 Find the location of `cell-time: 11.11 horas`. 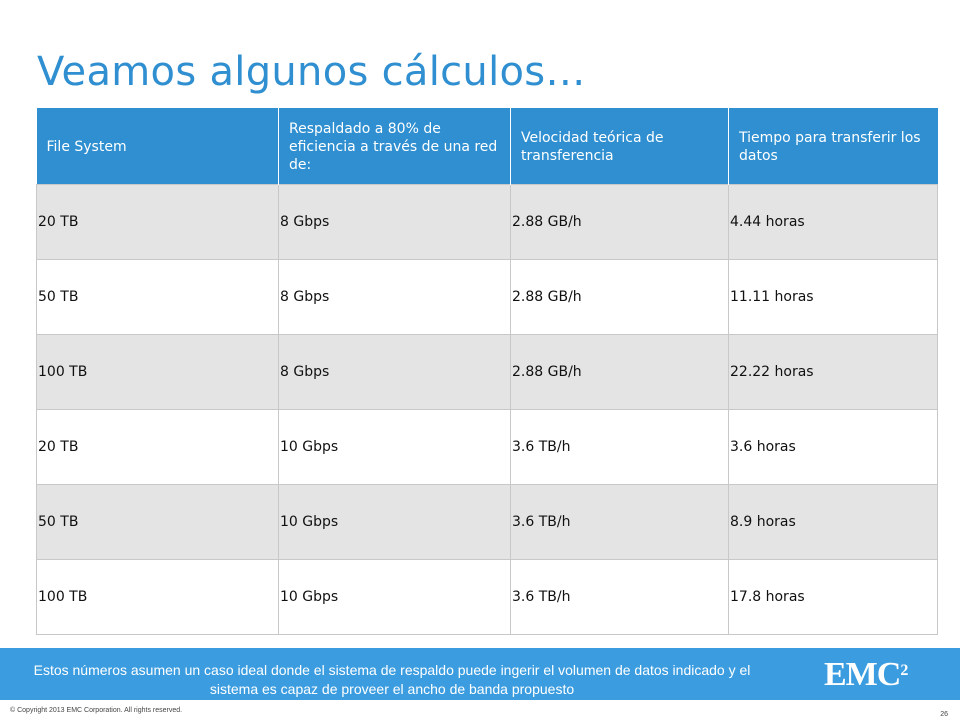

cell-time: 11.11 horas is located at coordinates (833, 296).